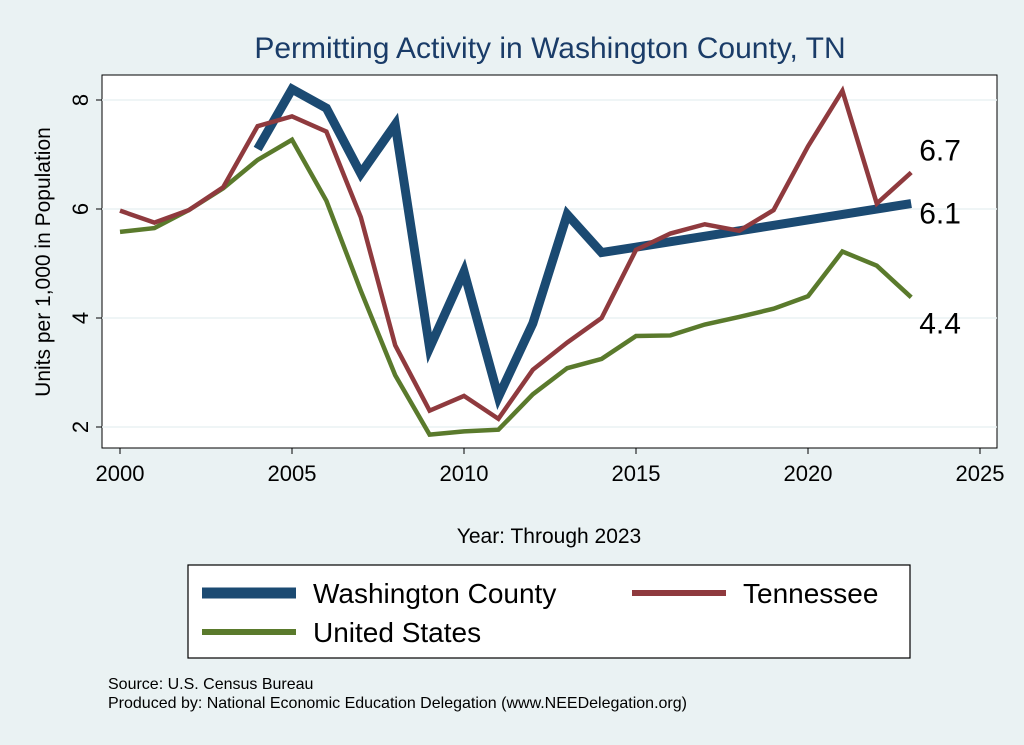 This screenshot has height=745, width=1024. I want to click on x-tick-label-2005: 2005, so click(292, 473).